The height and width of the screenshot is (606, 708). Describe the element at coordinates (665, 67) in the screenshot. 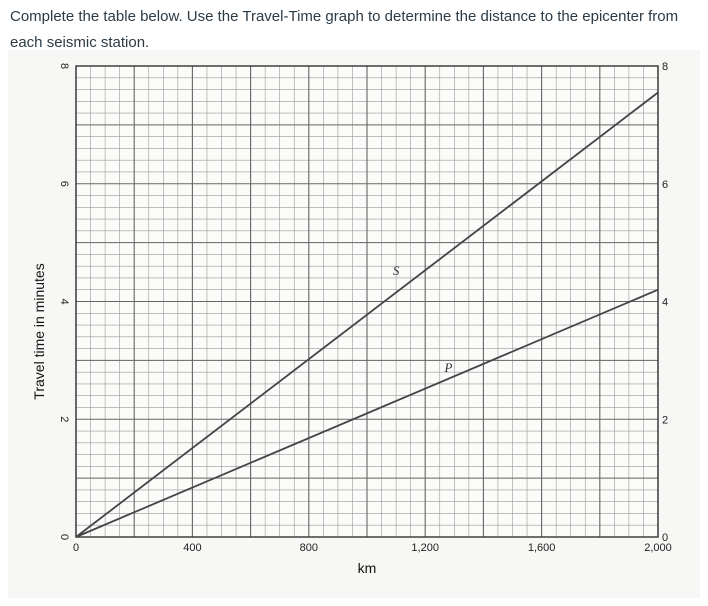

I see `y-tick-label-right: 8` at that location.